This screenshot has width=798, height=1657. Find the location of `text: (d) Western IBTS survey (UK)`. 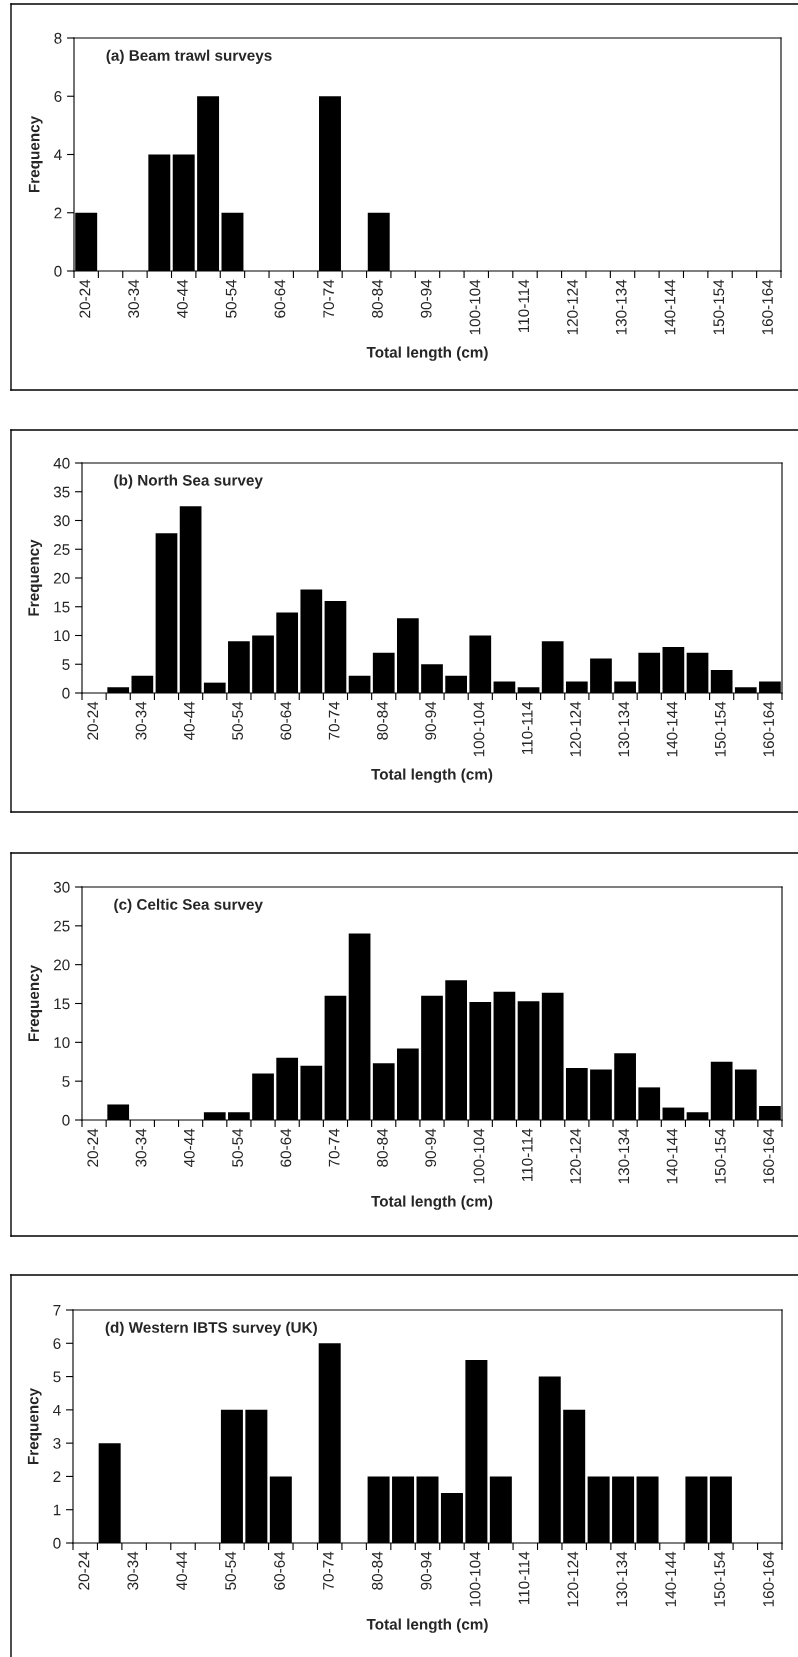

text: (d) Western IBTS survey (UK) is located at coordinates (211, 1328).